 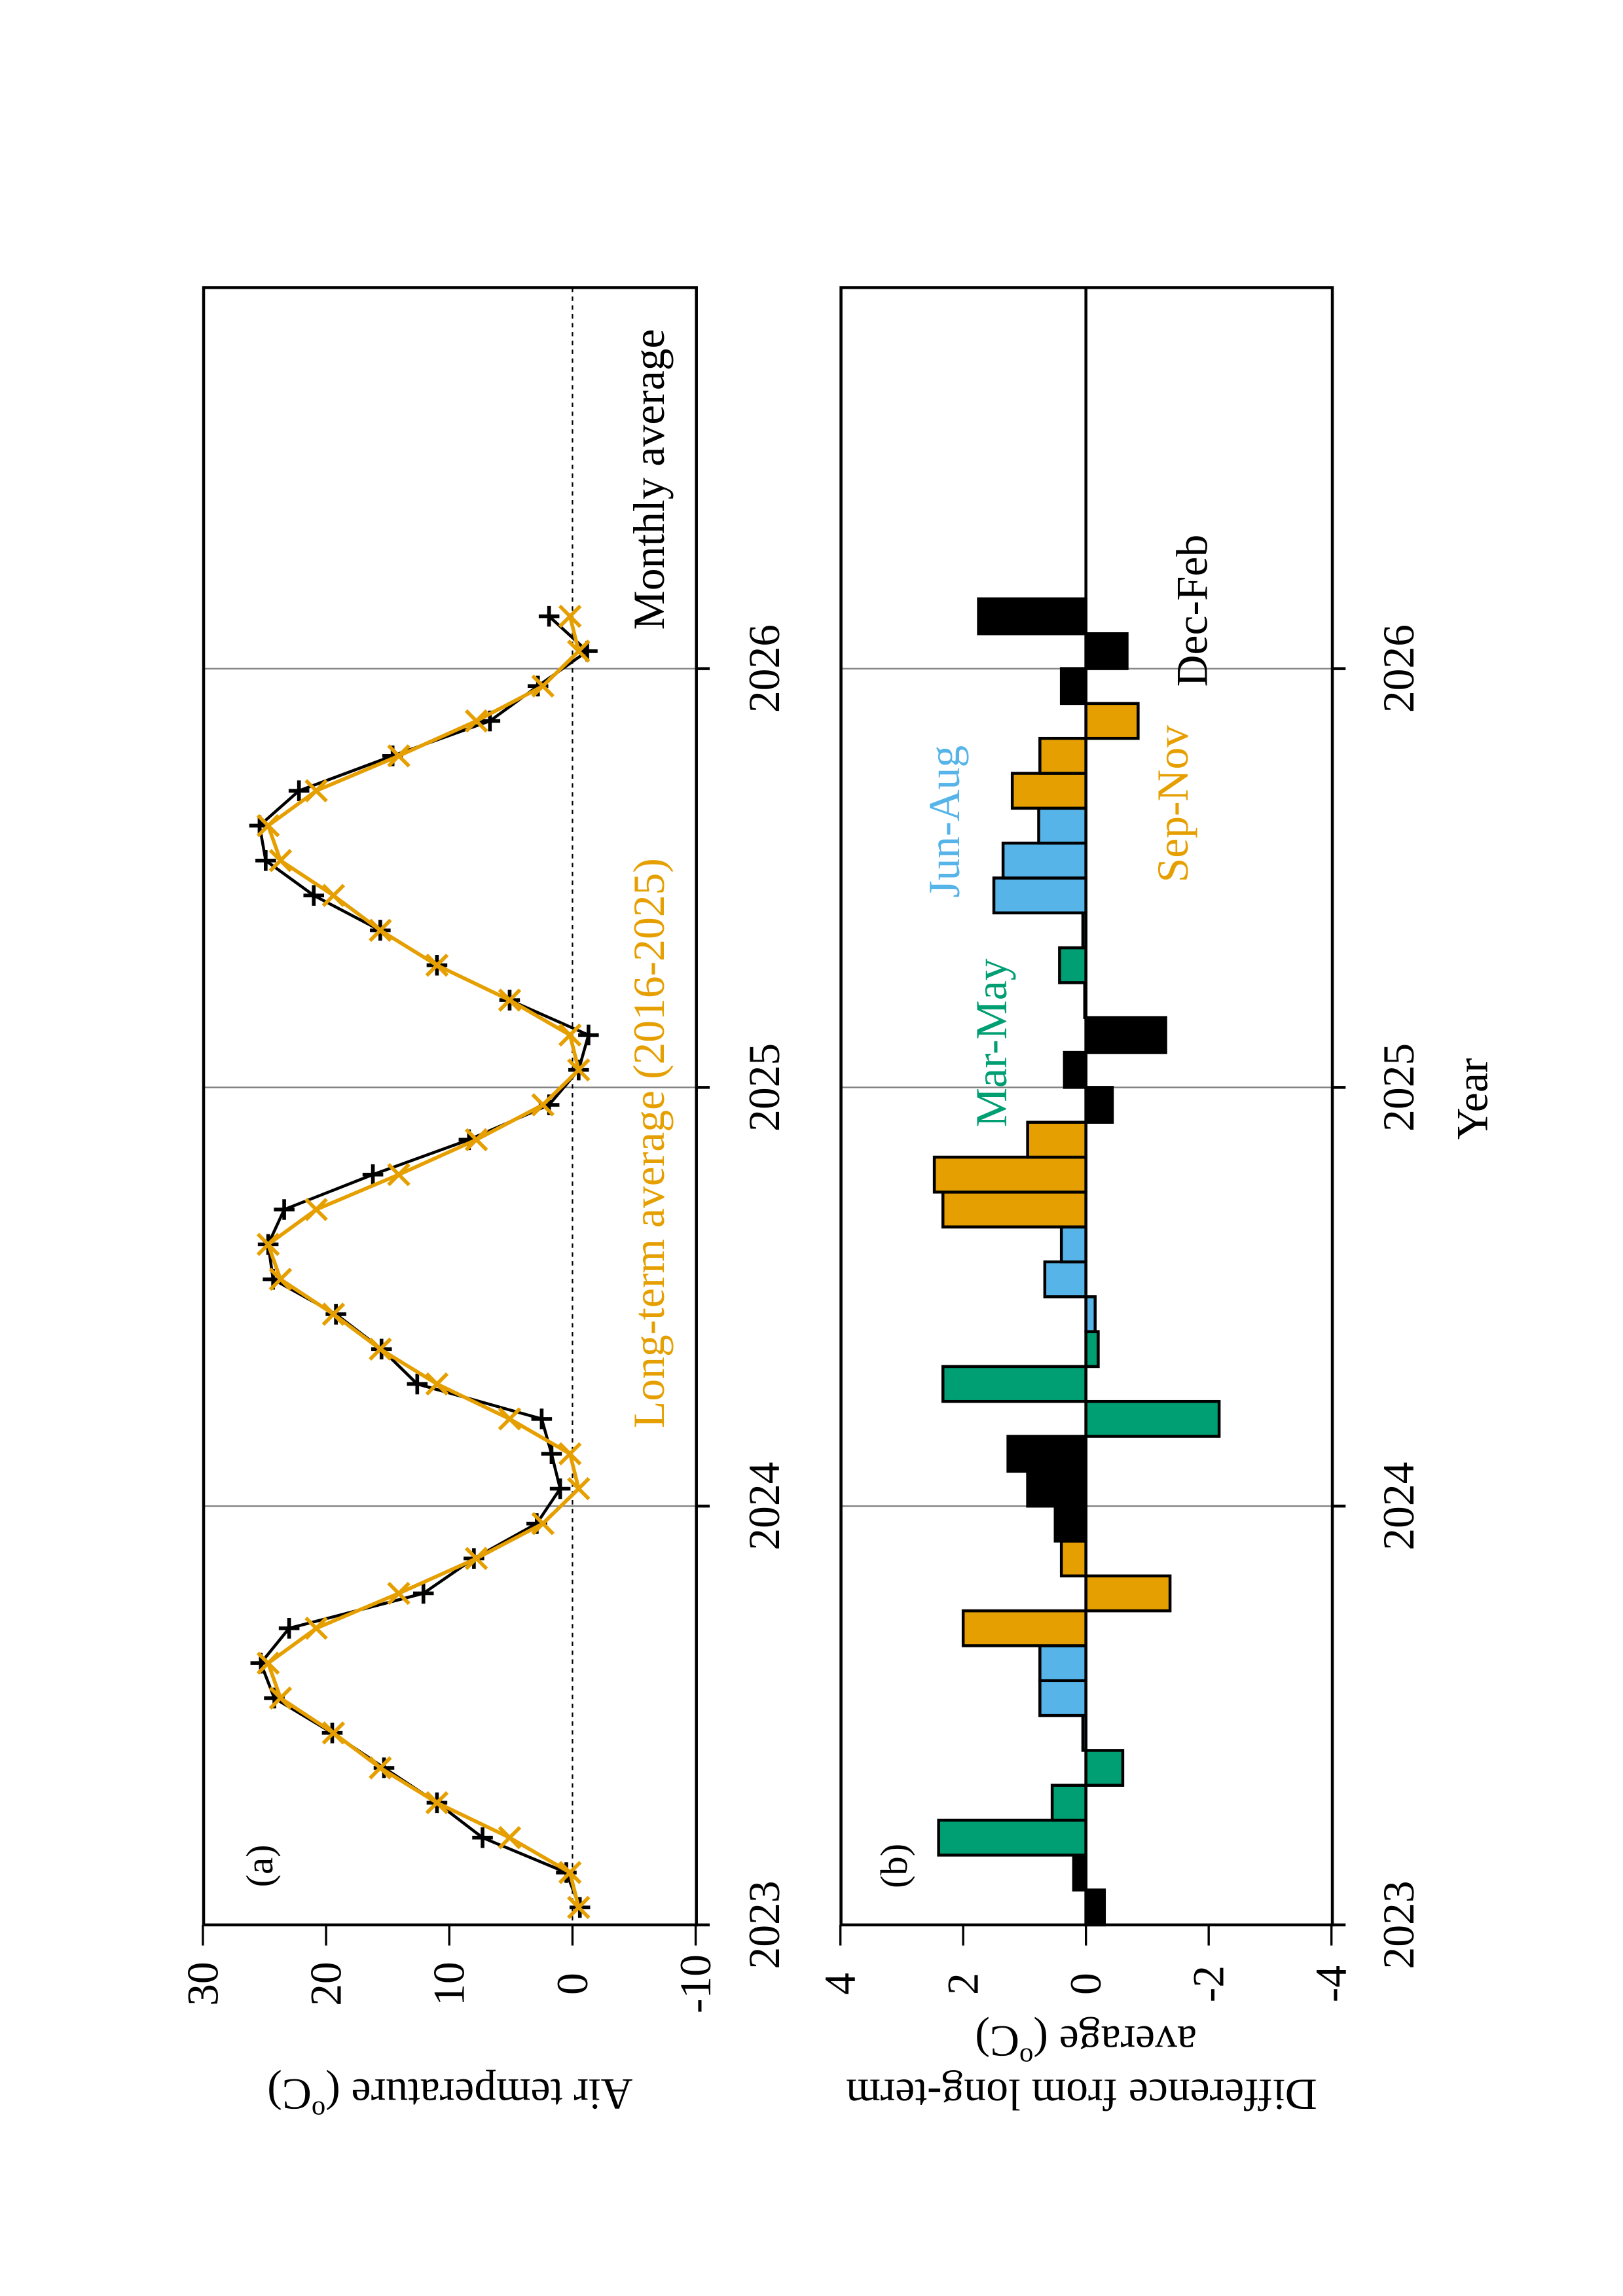 What do you see at coordinates (1472, 1099) in the screenshot?
I see `x-axis-label-year: Year` at bounding box center [1472, 1099].